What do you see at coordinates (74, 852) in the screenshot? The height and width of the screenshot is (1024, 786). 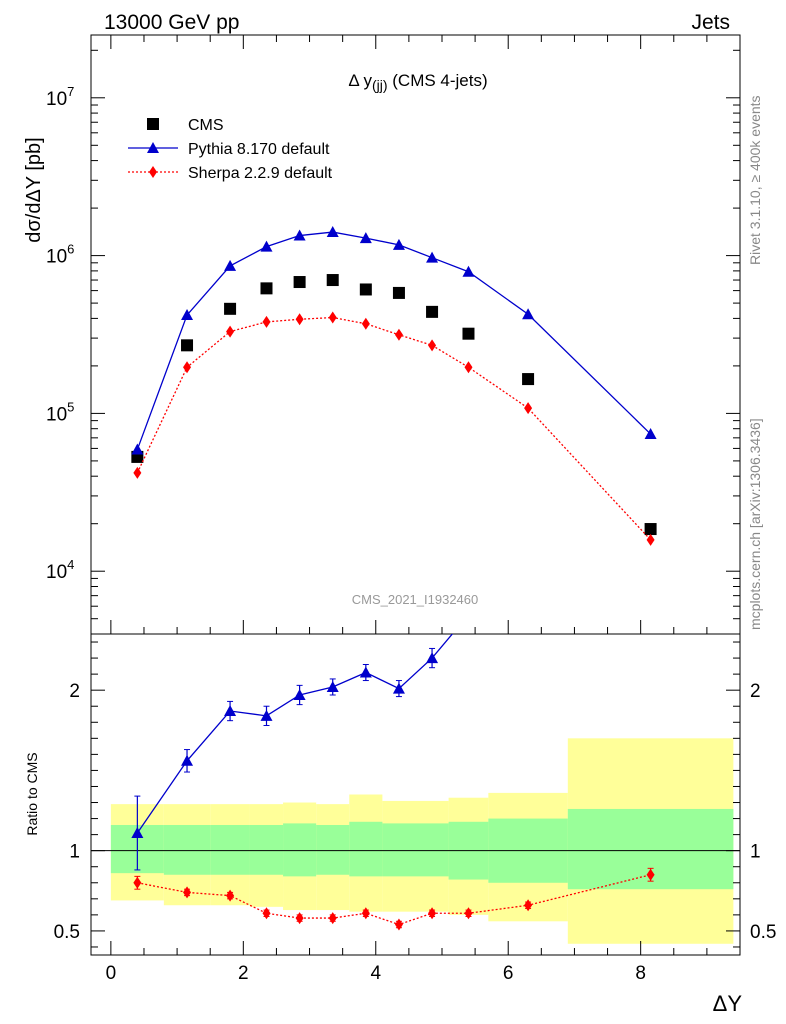 I see `ratio-y-tick-label: 1` at bounding box center [74, 852].